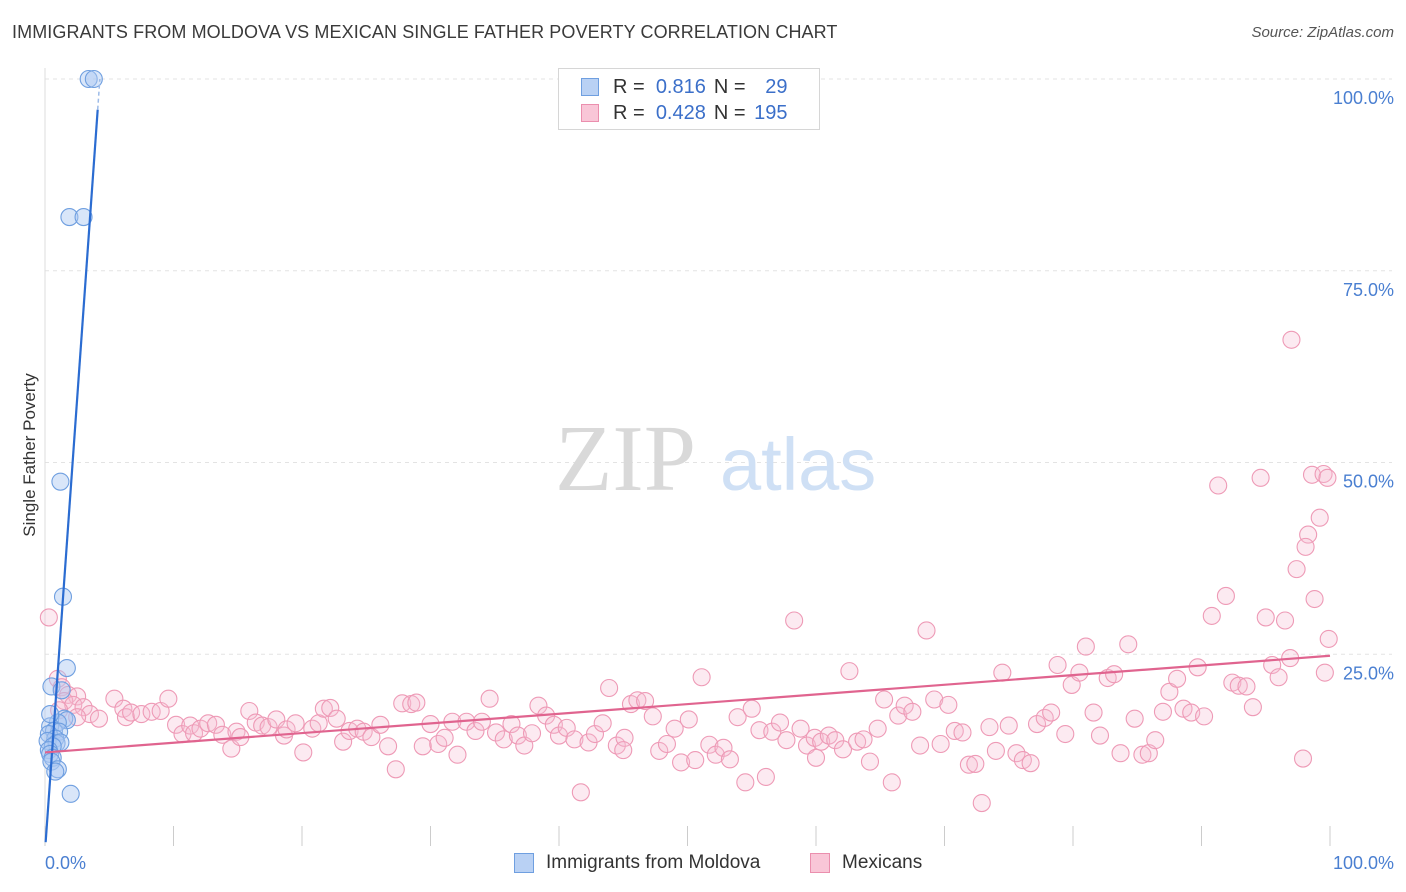  I want to click on watermark-atlas: atlas, so click(798, 464).